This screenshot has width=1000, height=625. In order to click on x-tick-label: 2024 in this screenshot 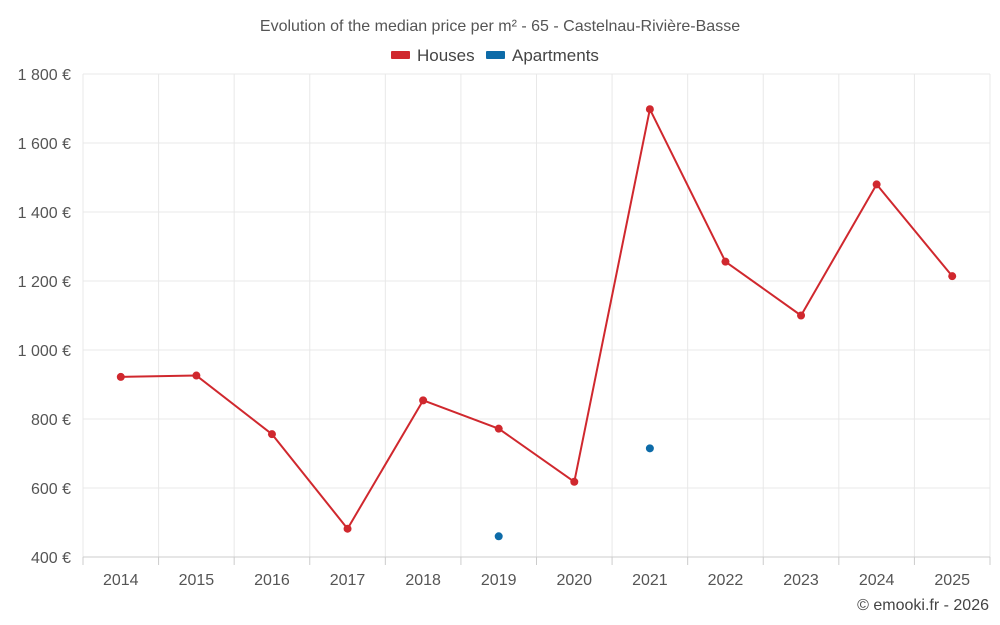, I will do `click(877, 580)`.